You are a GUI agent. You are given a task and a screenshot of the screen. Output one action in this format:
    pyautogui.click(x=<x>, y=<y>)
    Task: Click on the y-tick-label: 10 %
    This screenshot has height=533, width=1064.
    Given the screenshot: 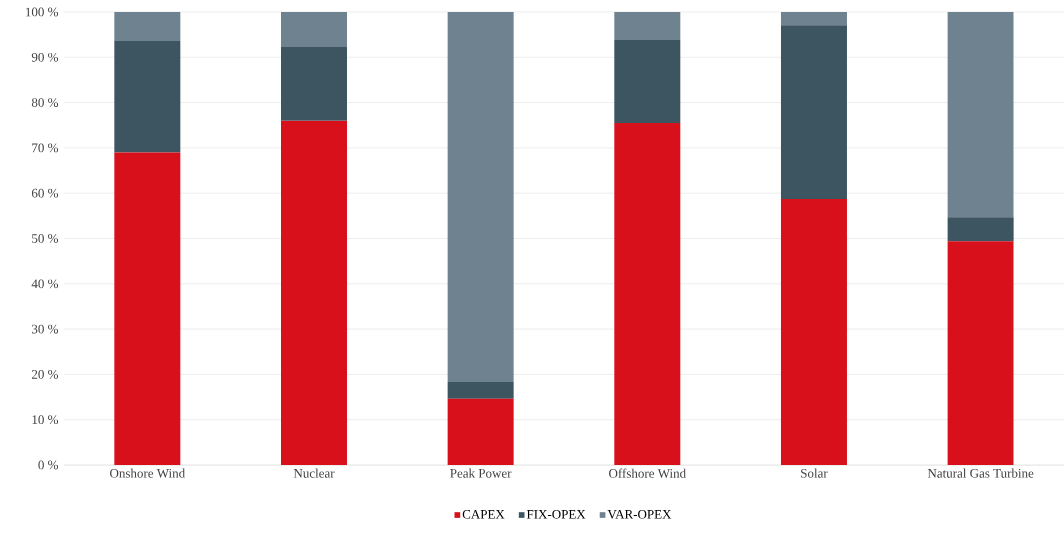 What is the action you would take?
    pyautogui.click(x=45, y=420)
    